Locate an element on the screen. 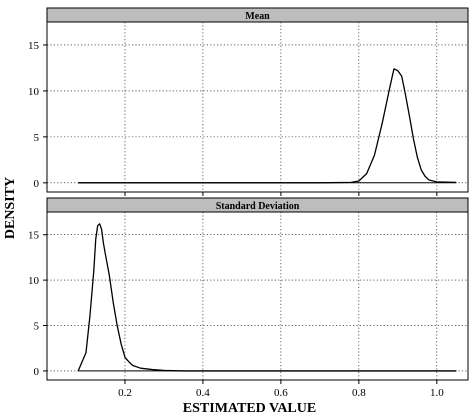  panel-1-y-tick-label: 15 is located at coordinates (34, 46).